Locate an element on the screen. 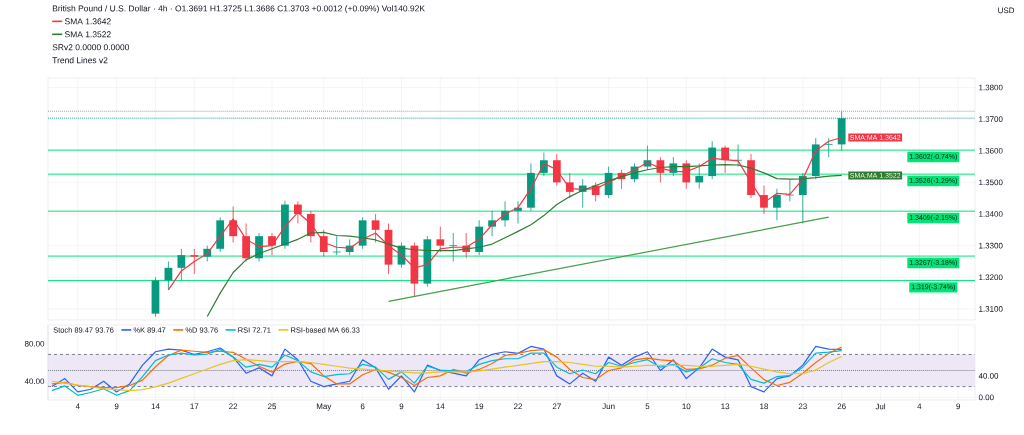  legend-label: SMA 1.3522 is located at coordinates (87, 34).